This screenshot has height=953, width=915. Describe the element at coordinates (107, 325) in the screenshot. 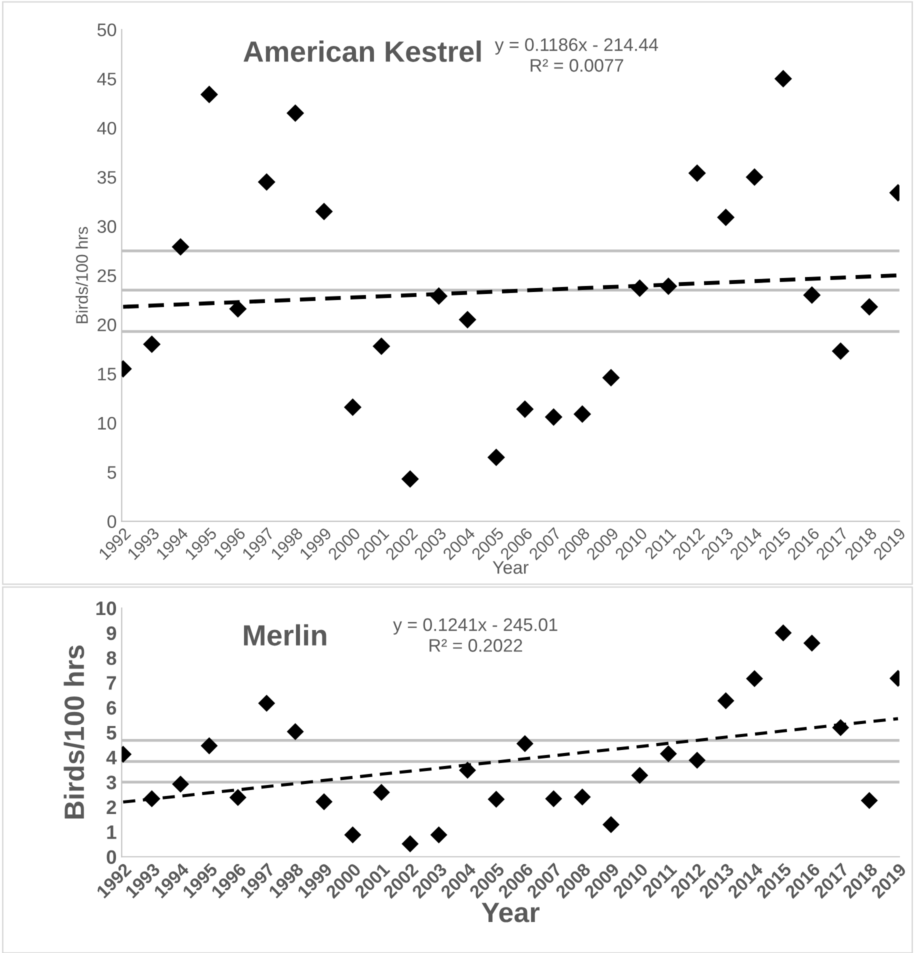

I see `y-tick-label: 20` at that location.